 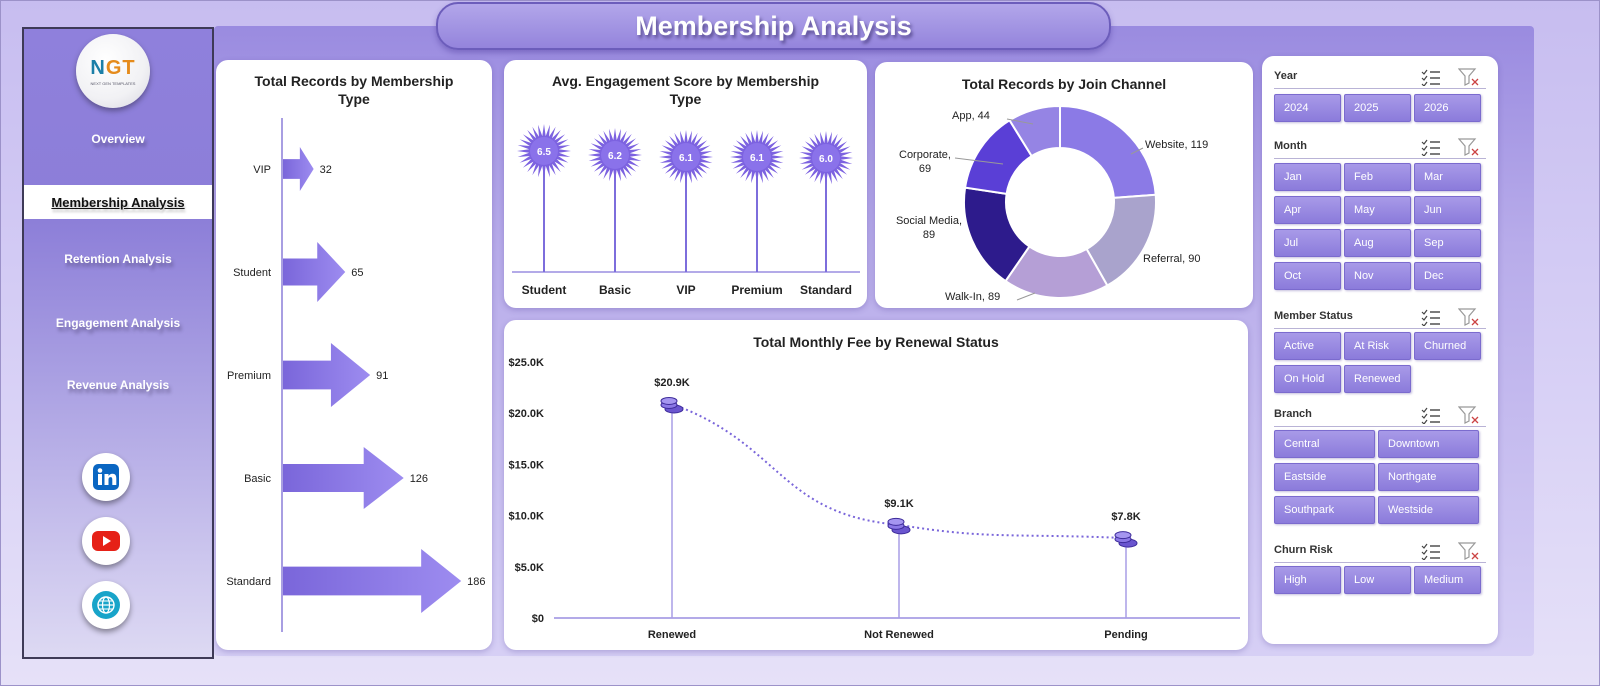 What do you see at coordinates (1307, 580) in the screenshot?
I see `filter-option-churn-risk-high: High` at bounding box center [1307, 580].